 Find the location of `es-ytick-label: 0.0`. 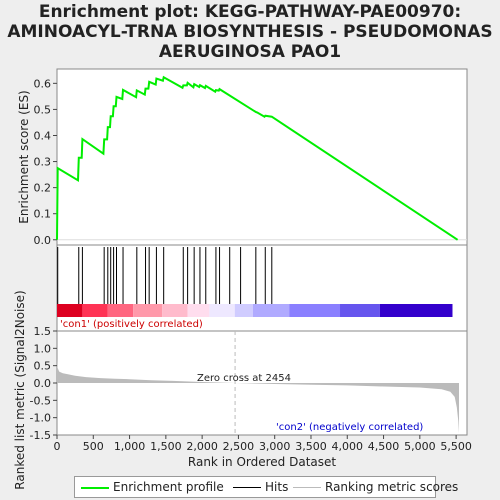

es-ytick-label: 0.0 is located at coordinates (43, 240).